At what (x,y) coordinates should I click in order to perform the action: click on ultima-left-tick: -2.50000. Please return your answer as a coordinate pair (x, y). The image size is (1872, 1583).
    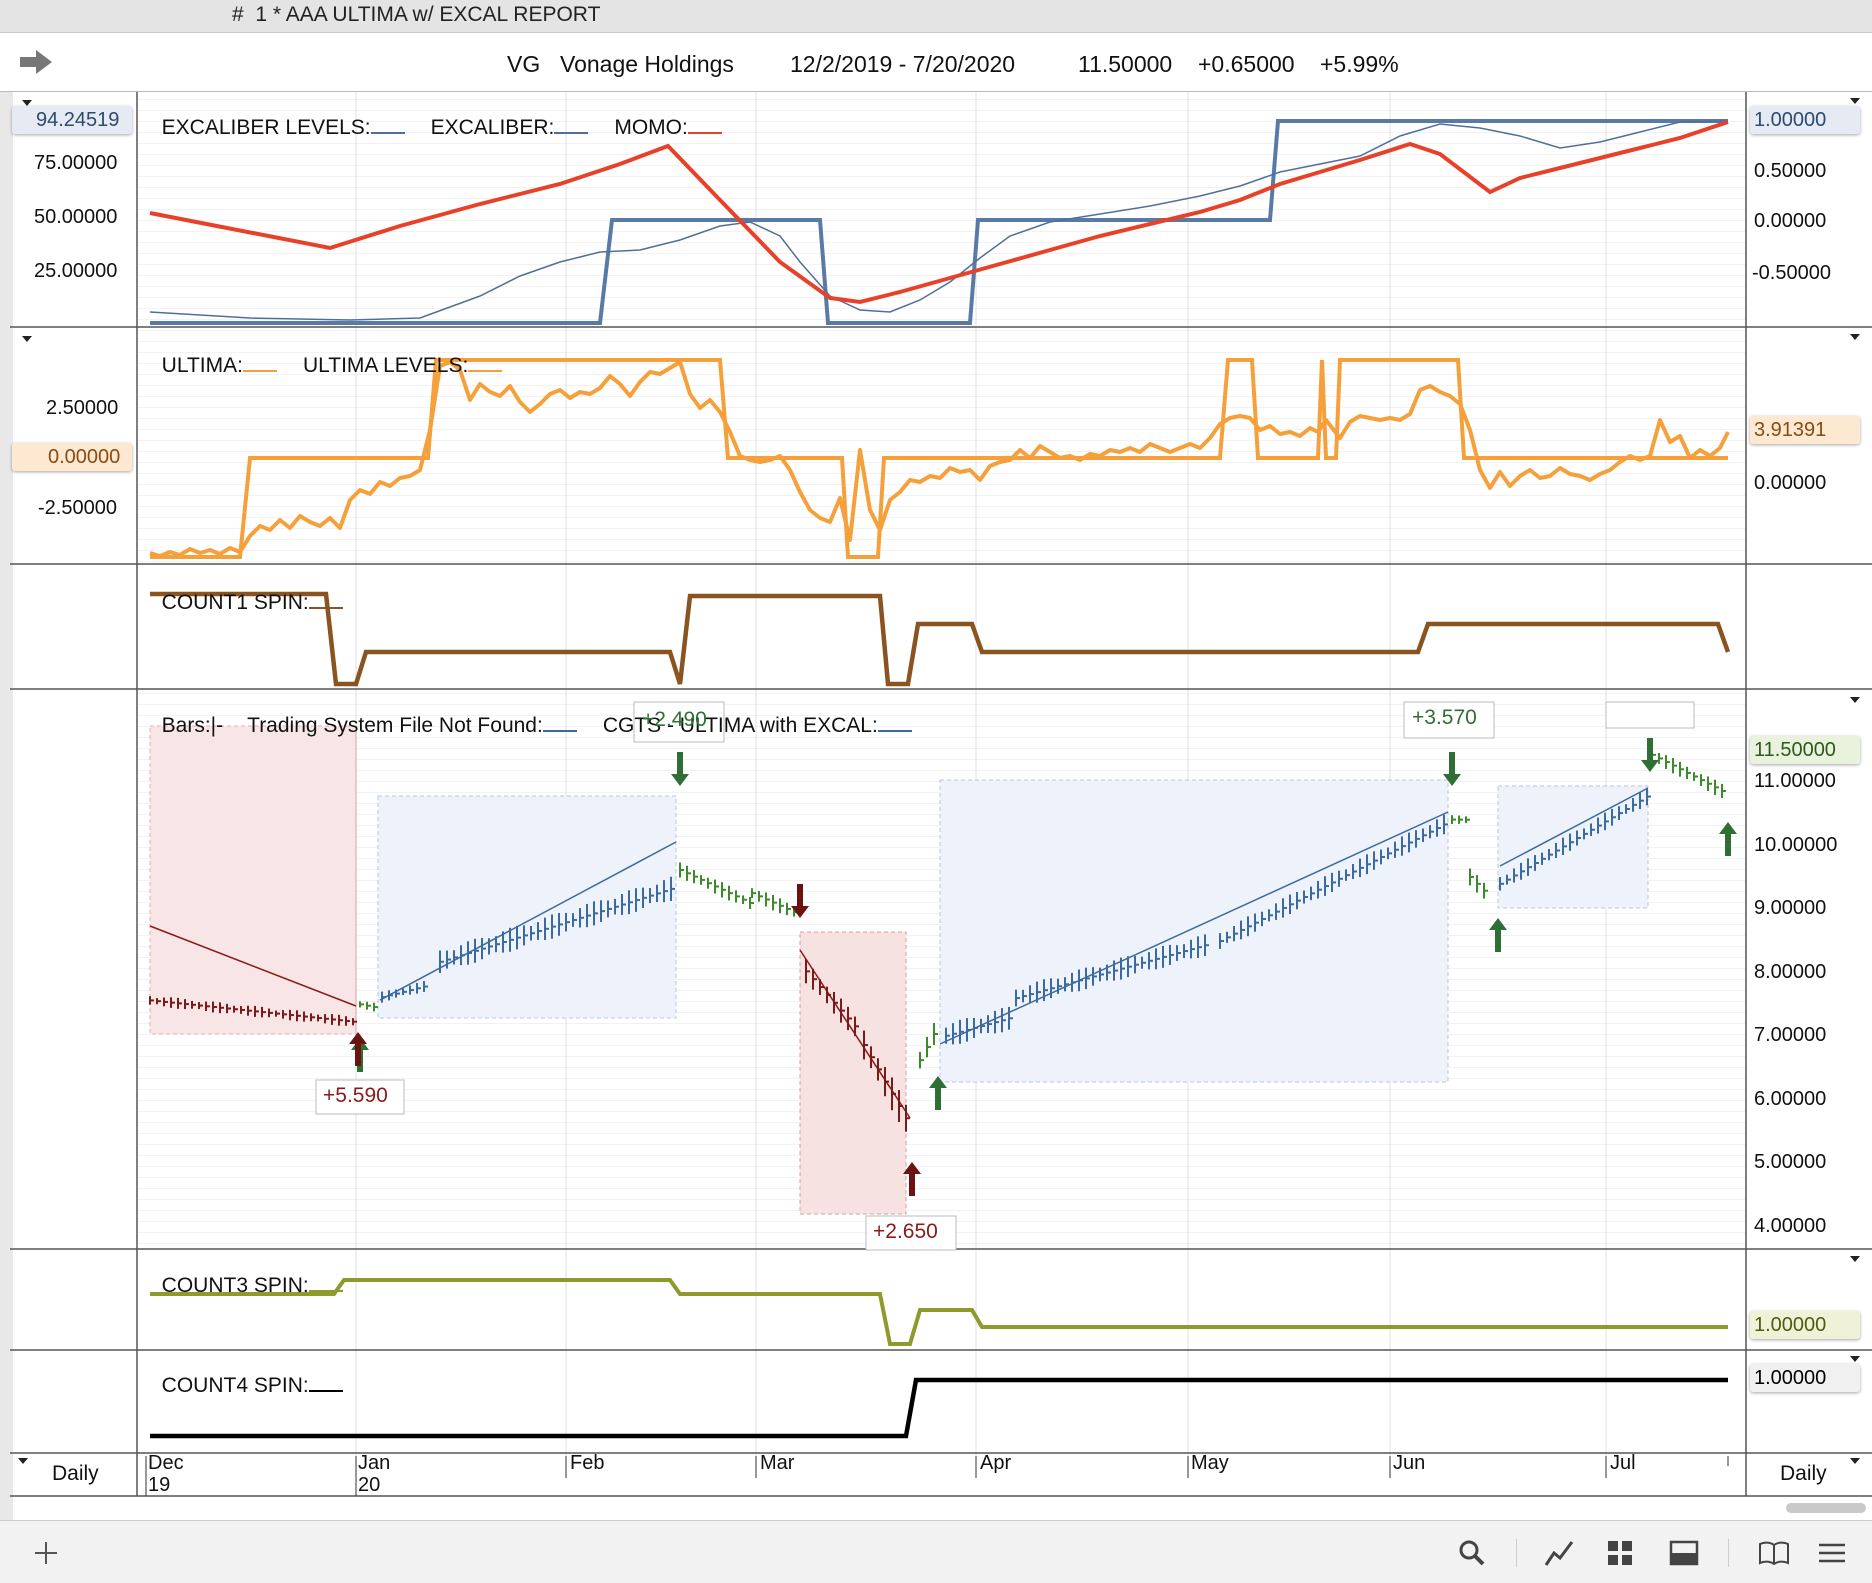
    Looking at the image, I should click on (77, 508).